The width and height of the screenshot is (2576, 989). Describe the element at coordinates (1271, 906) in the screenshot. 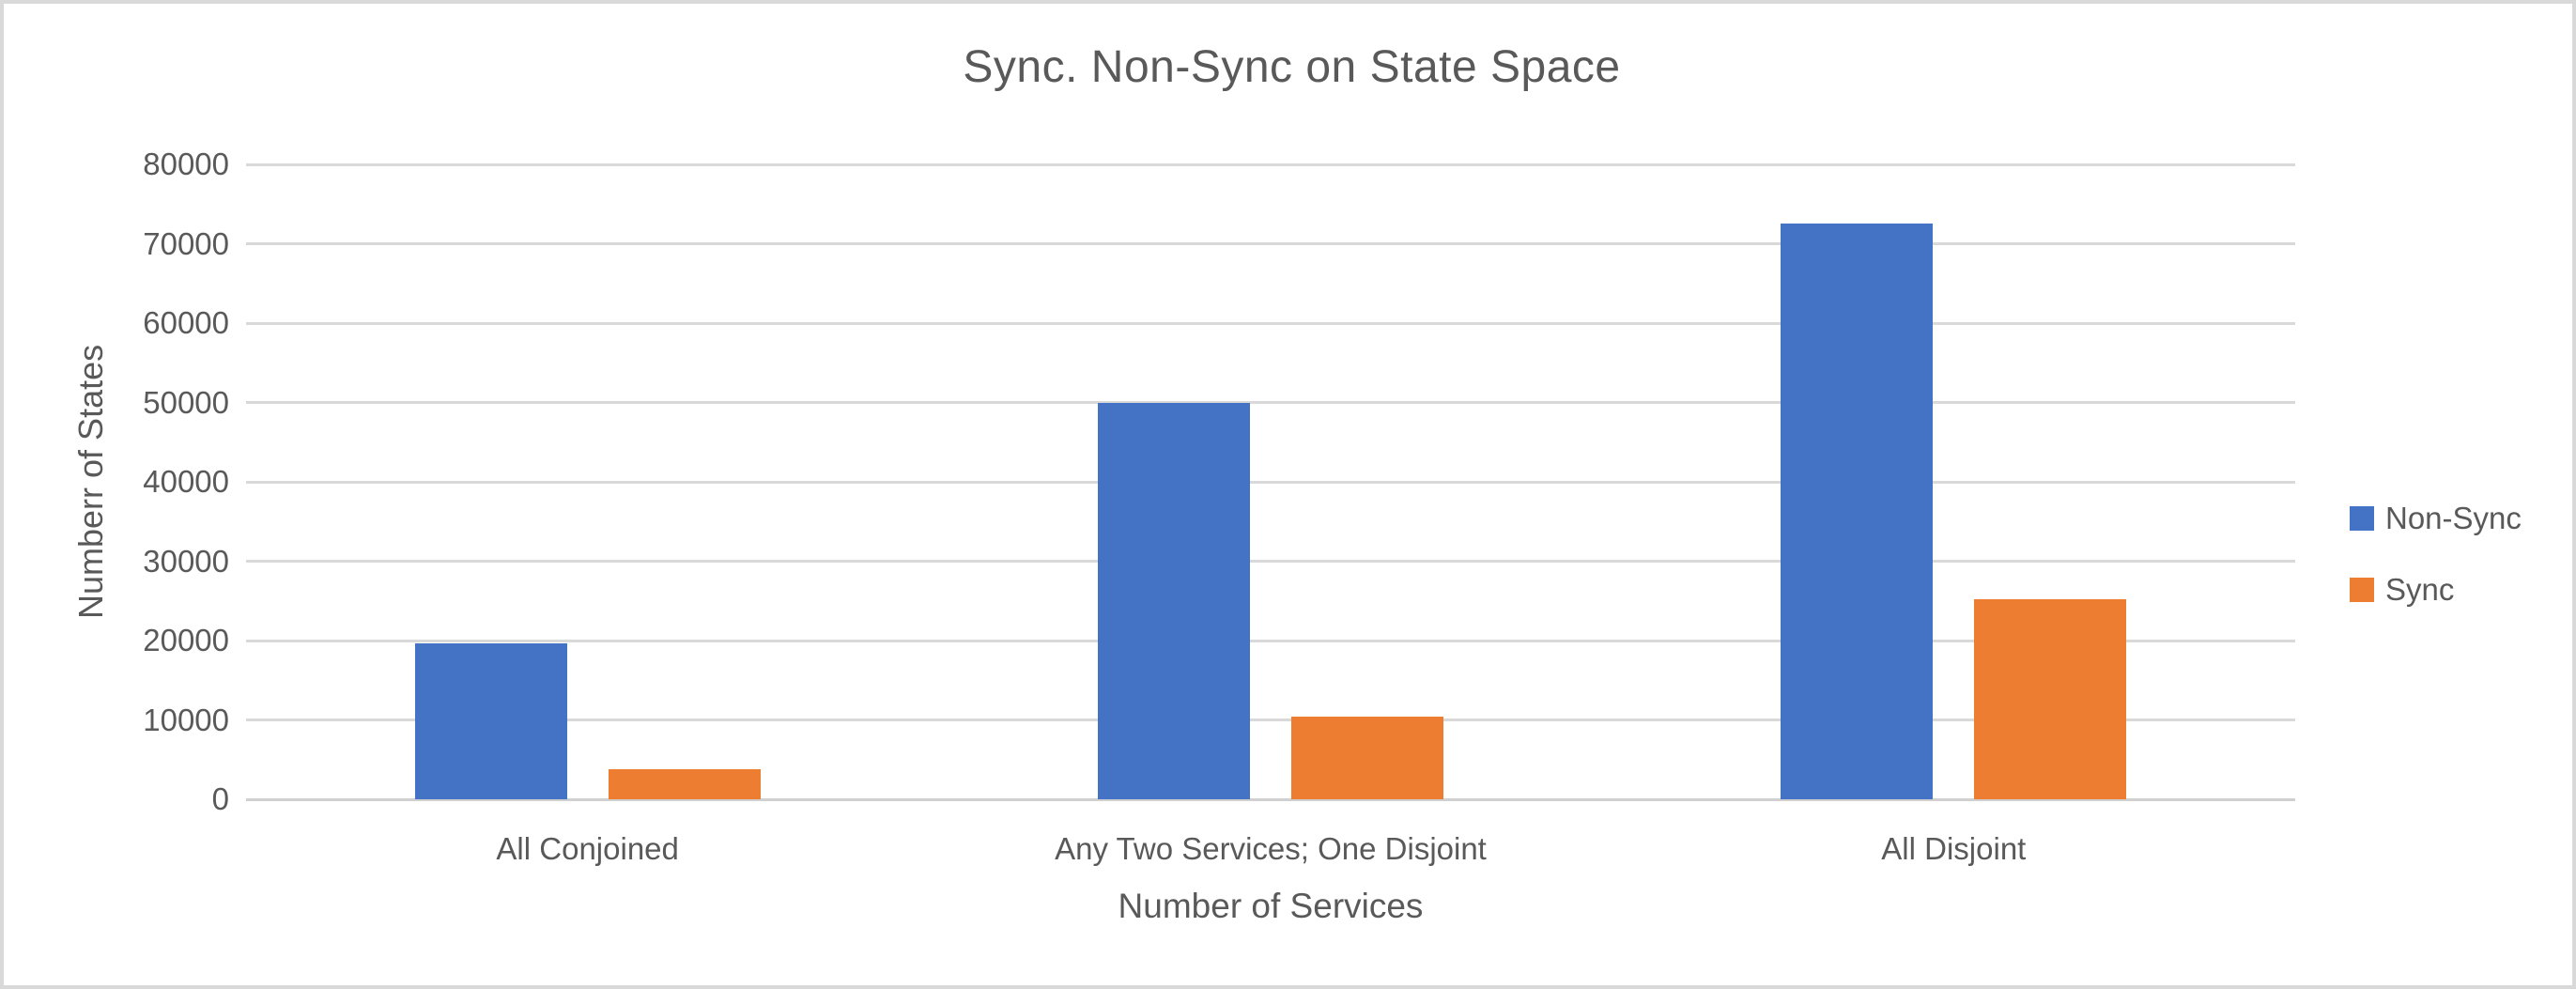

I see `x-axis-title: Number of Services` at that location.